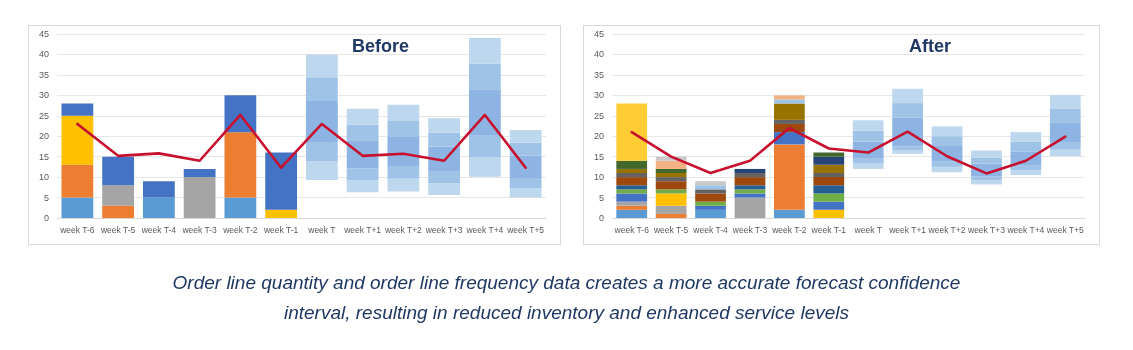 Image resolution: width=1133 pixels, height=350 pixels. What do you see at coordinates (566, 298) in the screenshot?
I see `text: Order line quantity and order line frequency data creates a more accurate forecast confidence interval, resulting in reduced inventory and enhanced service levels` at bounding box center [566, 298].